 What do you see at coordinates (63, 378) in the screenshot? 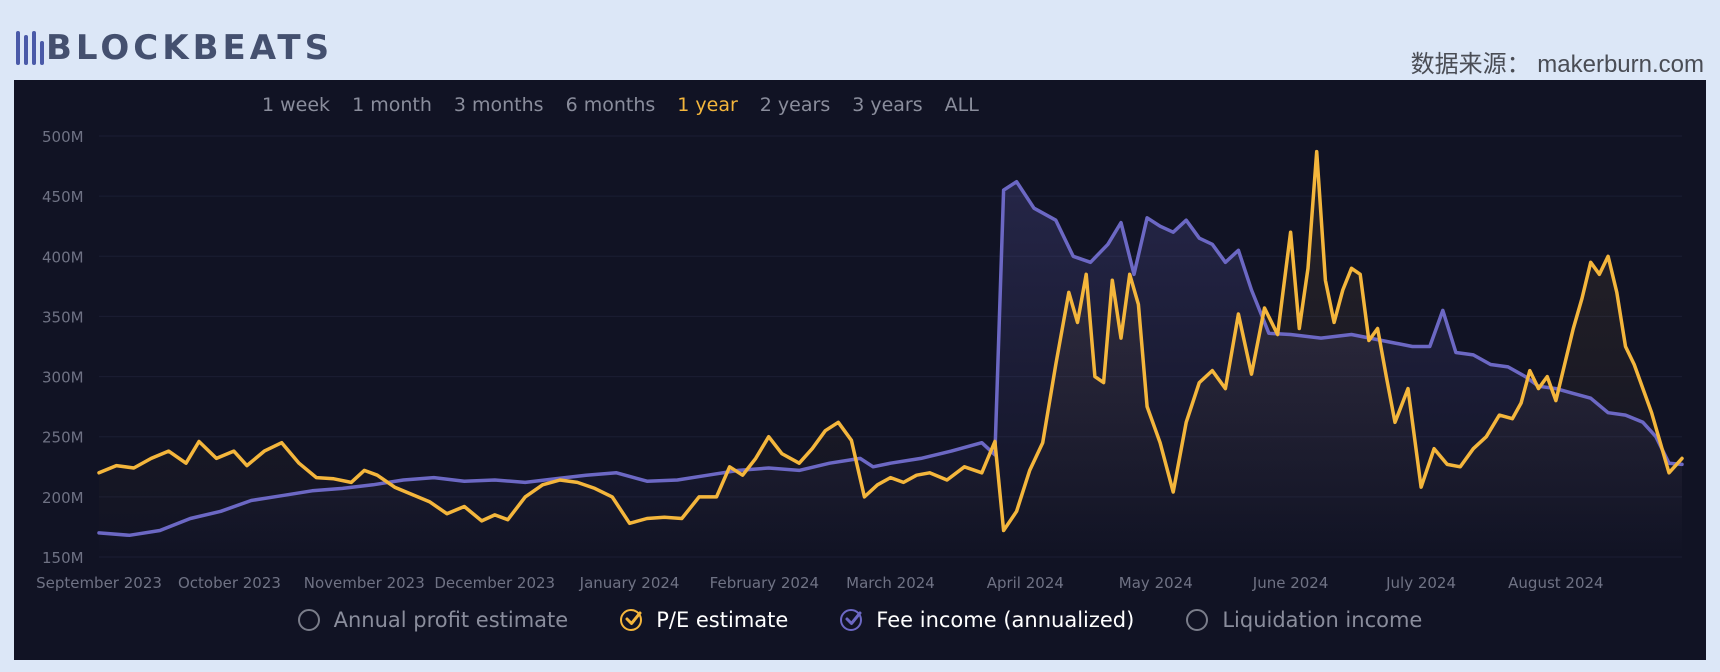
I see `y-tick-label: 300M` at bounding box center [63, 378].